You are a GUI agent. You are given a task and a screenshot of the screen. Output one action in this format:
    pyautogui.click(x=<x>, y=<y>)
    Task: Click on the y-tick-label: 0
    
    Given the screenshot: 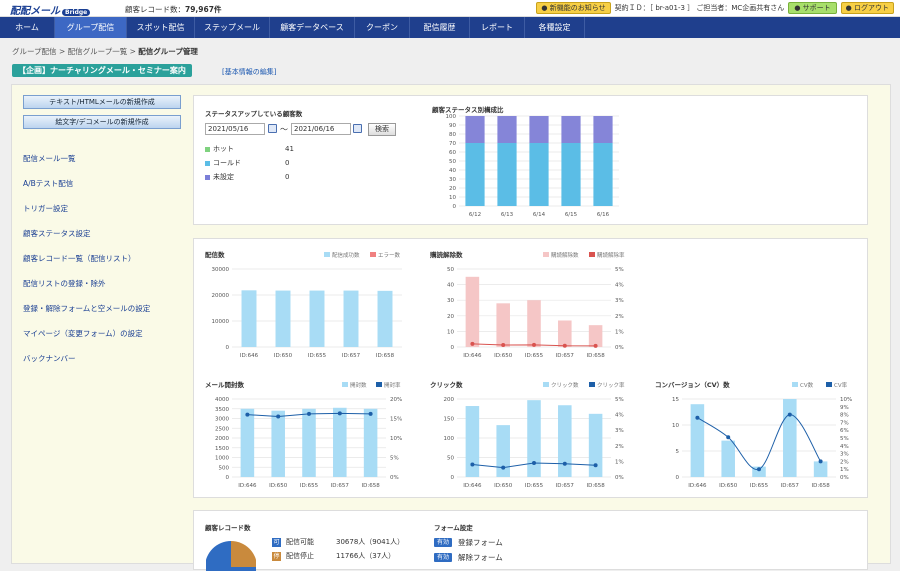 What is the action you would take?
    pyautogui.click(x=455, y=207)
    